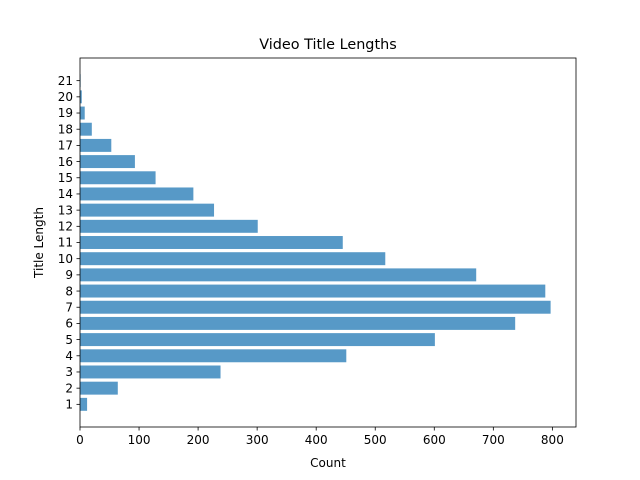 This screenshot has height=480, width=640. I want to click on y-tick-label: 2, so click(69, 388).